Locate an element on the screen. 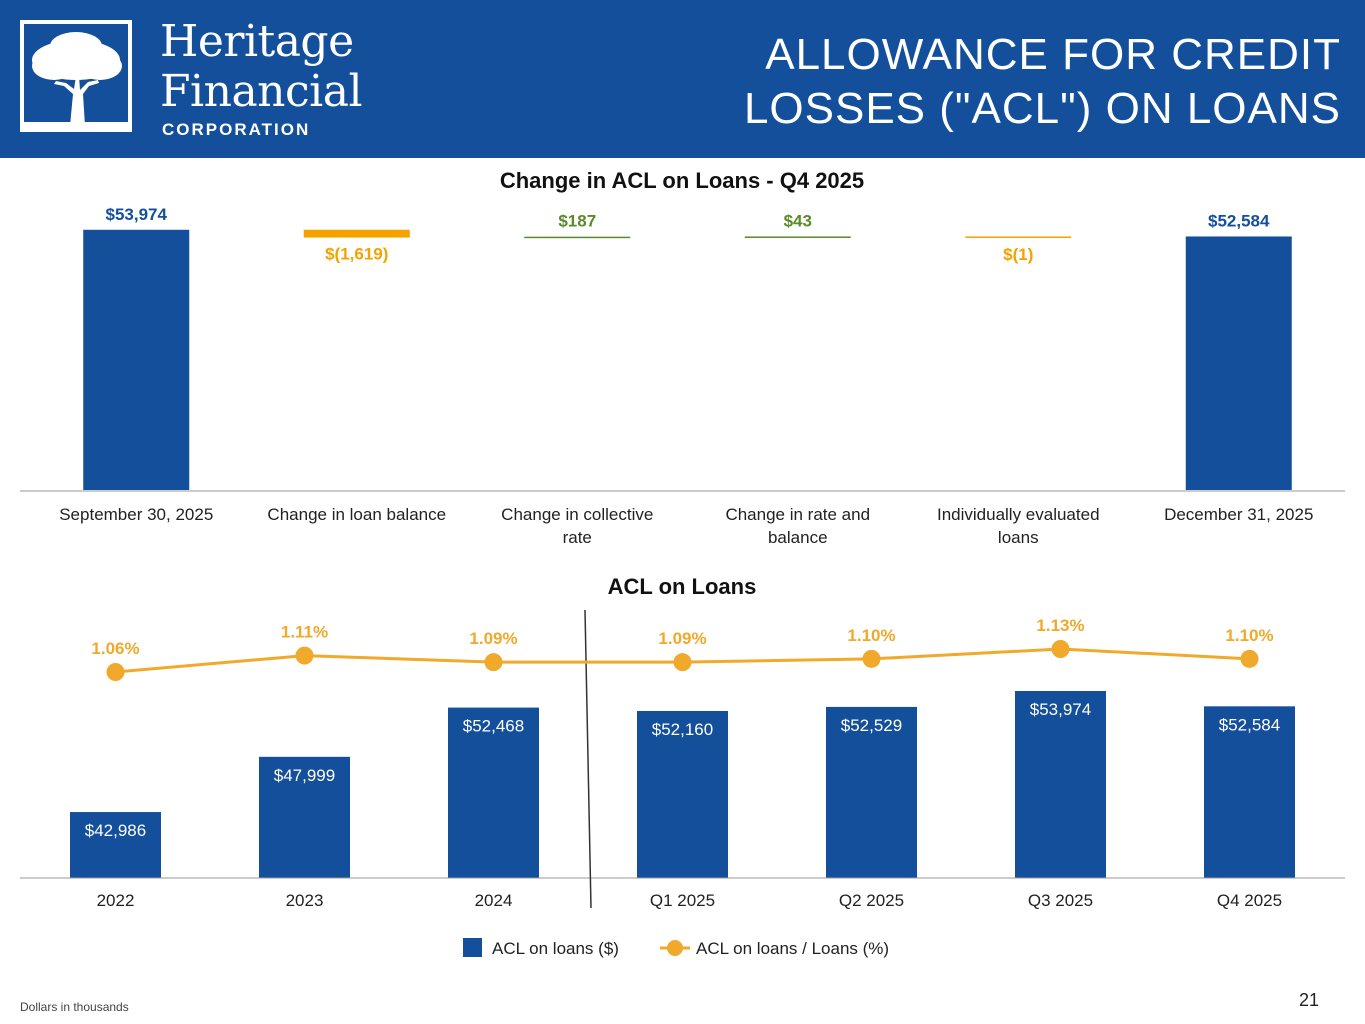  legend-bar-swatch is located at coordinates (472, 947).